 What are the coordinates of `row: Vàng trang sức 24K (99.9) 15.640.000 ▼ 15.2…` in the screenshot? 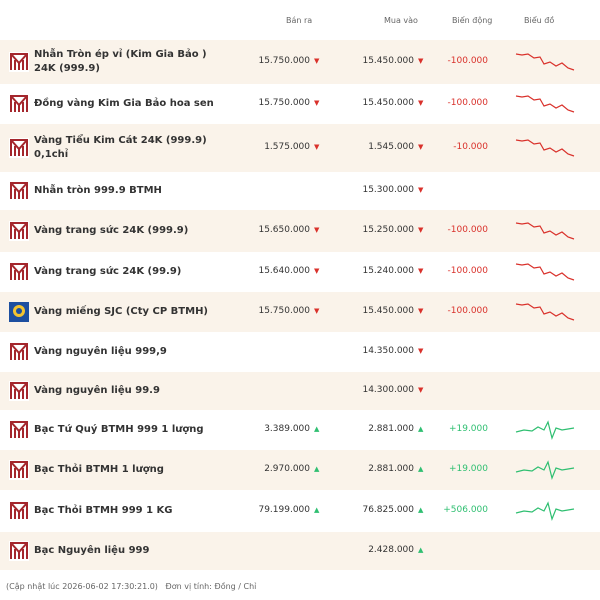 It's located at (300, 272).